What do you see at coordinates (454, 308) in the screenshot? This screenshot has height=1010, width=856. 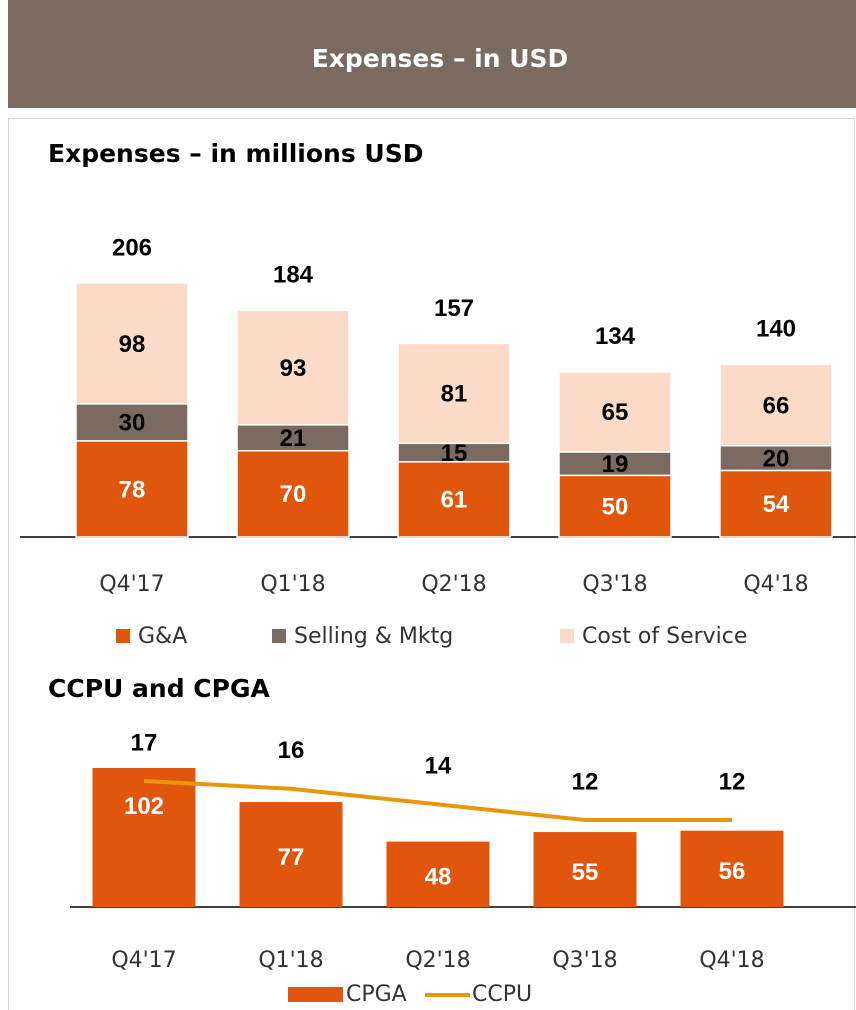 I see `total-label: 157` at bounding box center [454, 308].